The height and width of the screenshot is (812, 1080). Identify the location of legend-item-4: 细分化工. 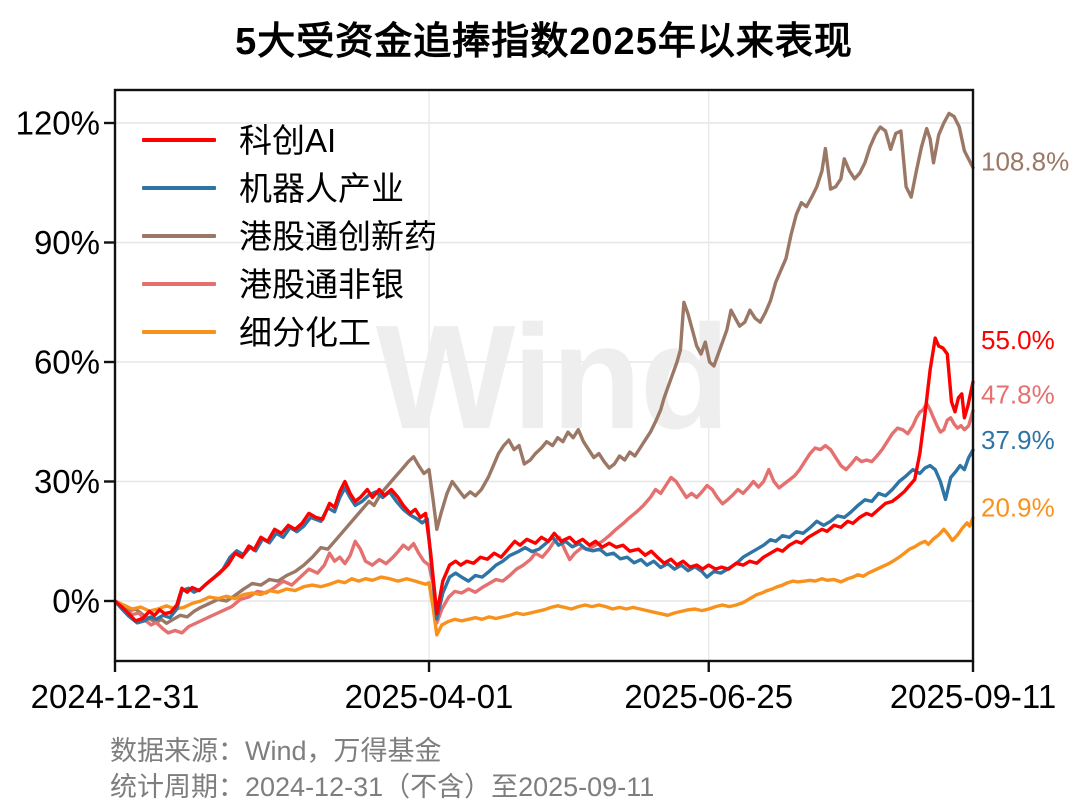
(289, 332).